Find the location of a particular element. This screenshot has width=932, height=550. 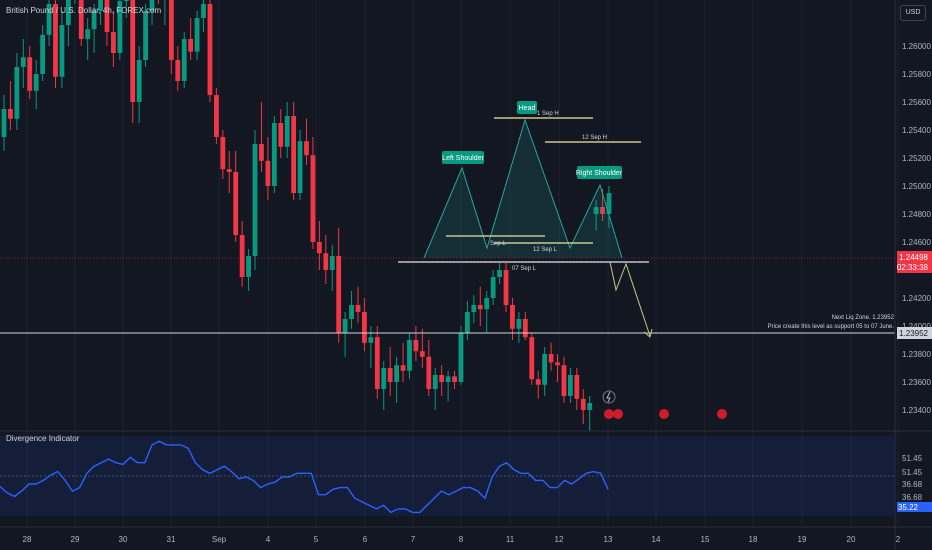

currency-button: USD is located at coordinates (913, 13).